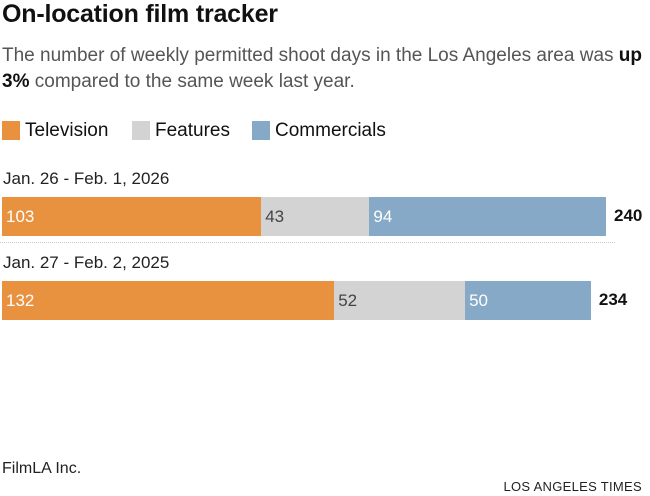 The height and width of the screenshot is (496, 650). I want to click on bar-segment-television-2025: 132, so click(168, 300).